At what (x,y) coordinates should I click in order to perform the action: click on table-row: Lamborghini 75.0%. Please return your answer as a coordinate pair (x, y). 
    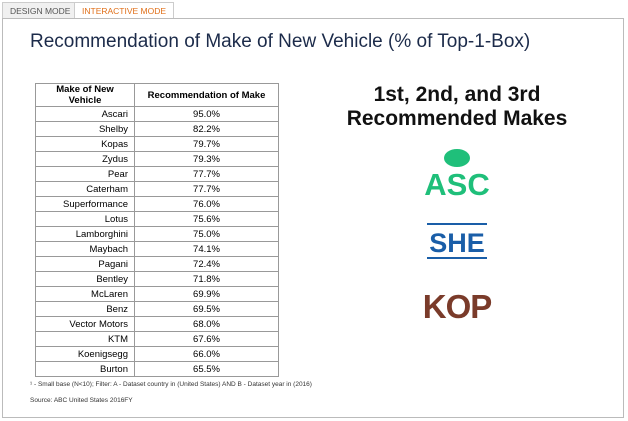
    Looking at the image, I should click on (157, 234).